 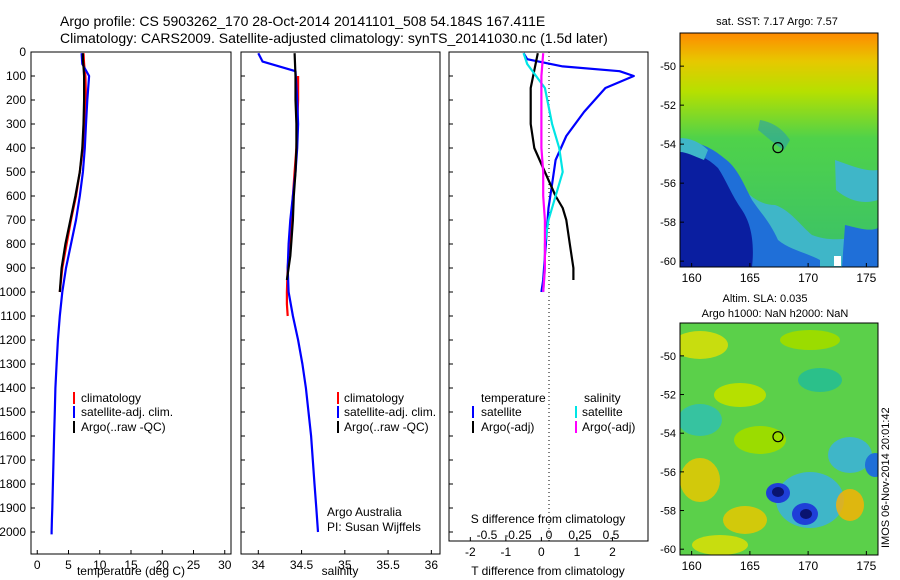 What do you see at coordinates (163, 565) in the screenshot?
I see `x-tick-label: 20` at bounding box center [163, 565].